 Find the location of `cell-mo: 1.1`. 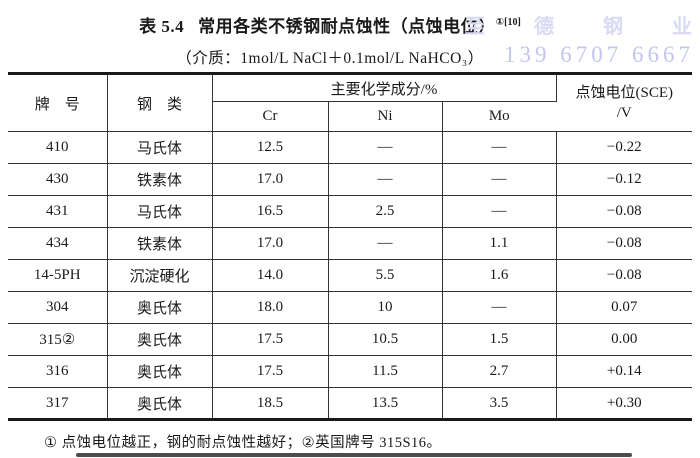

cell-mo: 1.1 is located at coordinates (499, 243).